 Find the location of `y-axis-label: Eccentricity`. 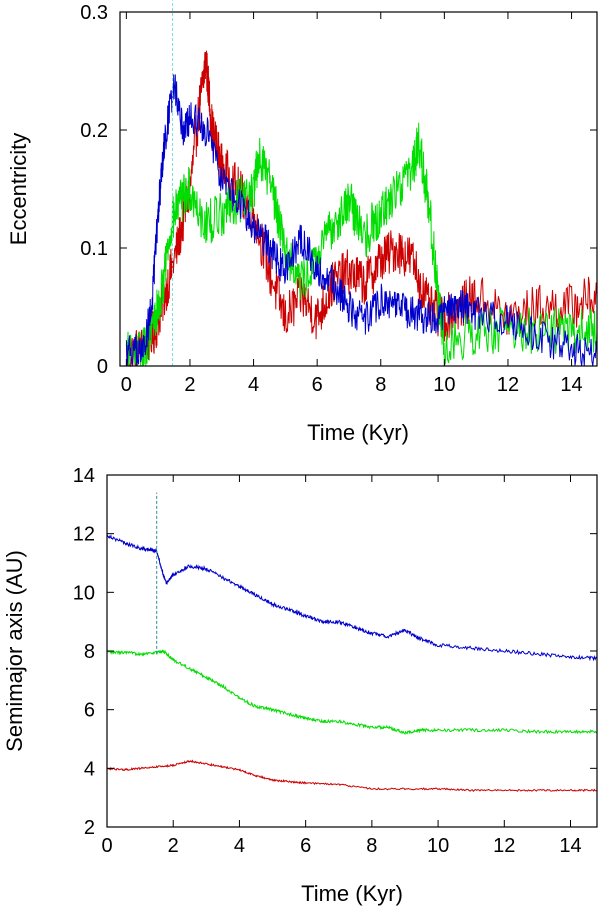

y-axis-label: Eccentricity is located at coordinates (18, 189).